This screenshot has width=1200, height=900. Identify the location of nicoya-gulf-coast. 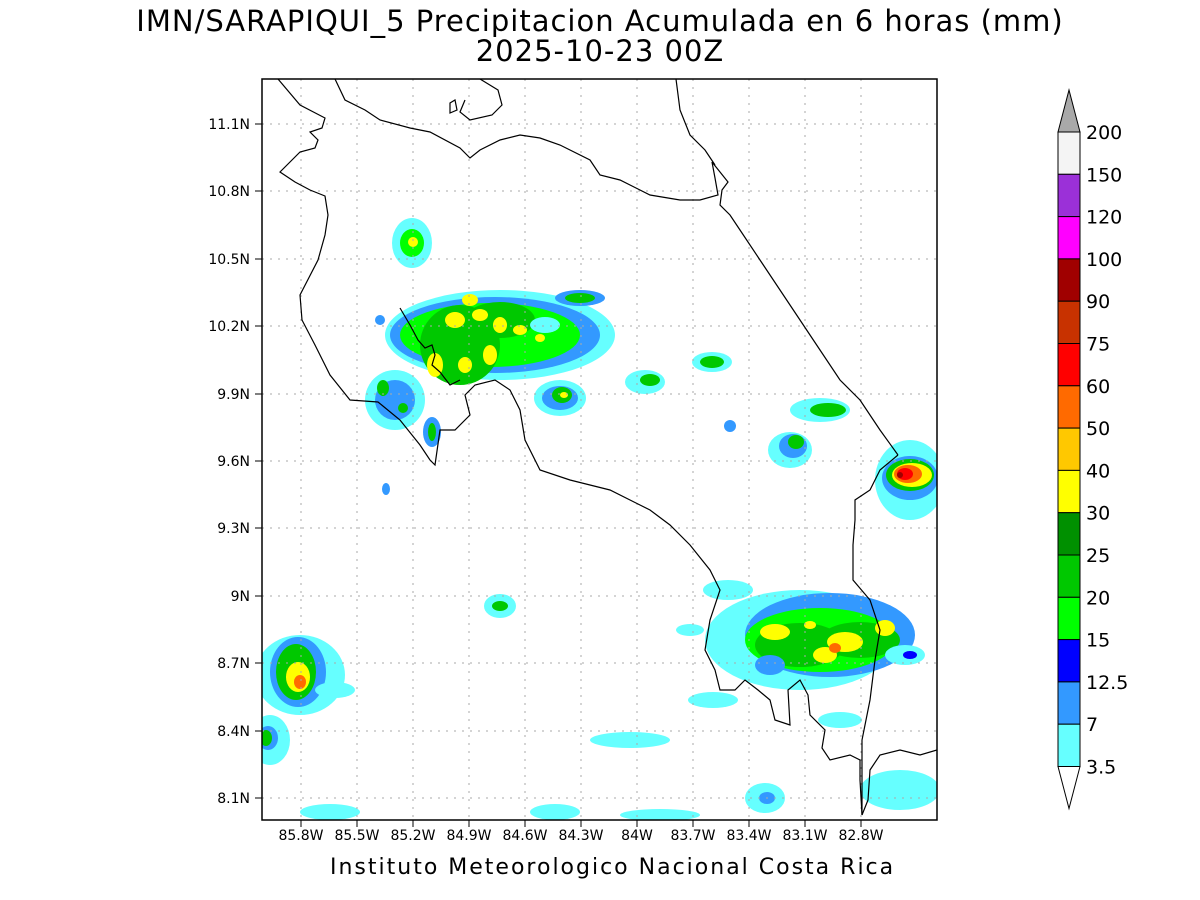
(430, 346).